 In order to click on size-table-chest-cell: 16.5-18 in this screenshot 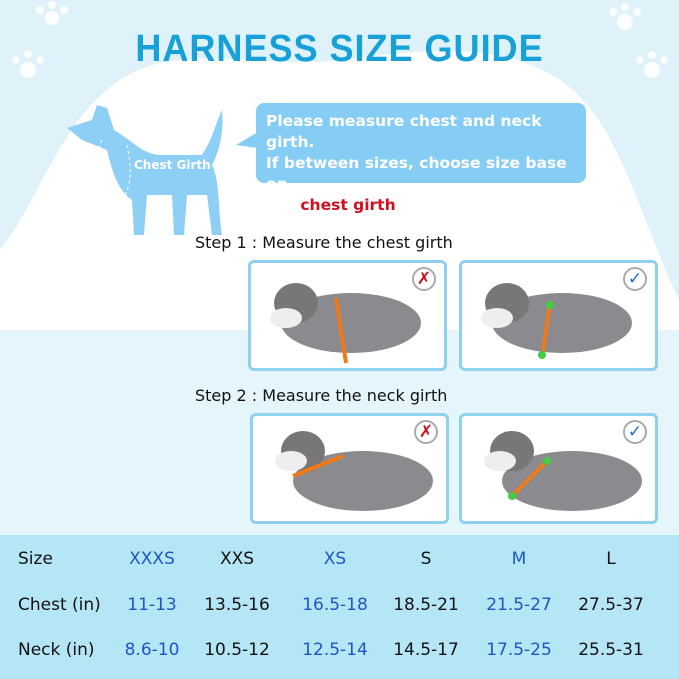, I will do `click(335, 605)`.